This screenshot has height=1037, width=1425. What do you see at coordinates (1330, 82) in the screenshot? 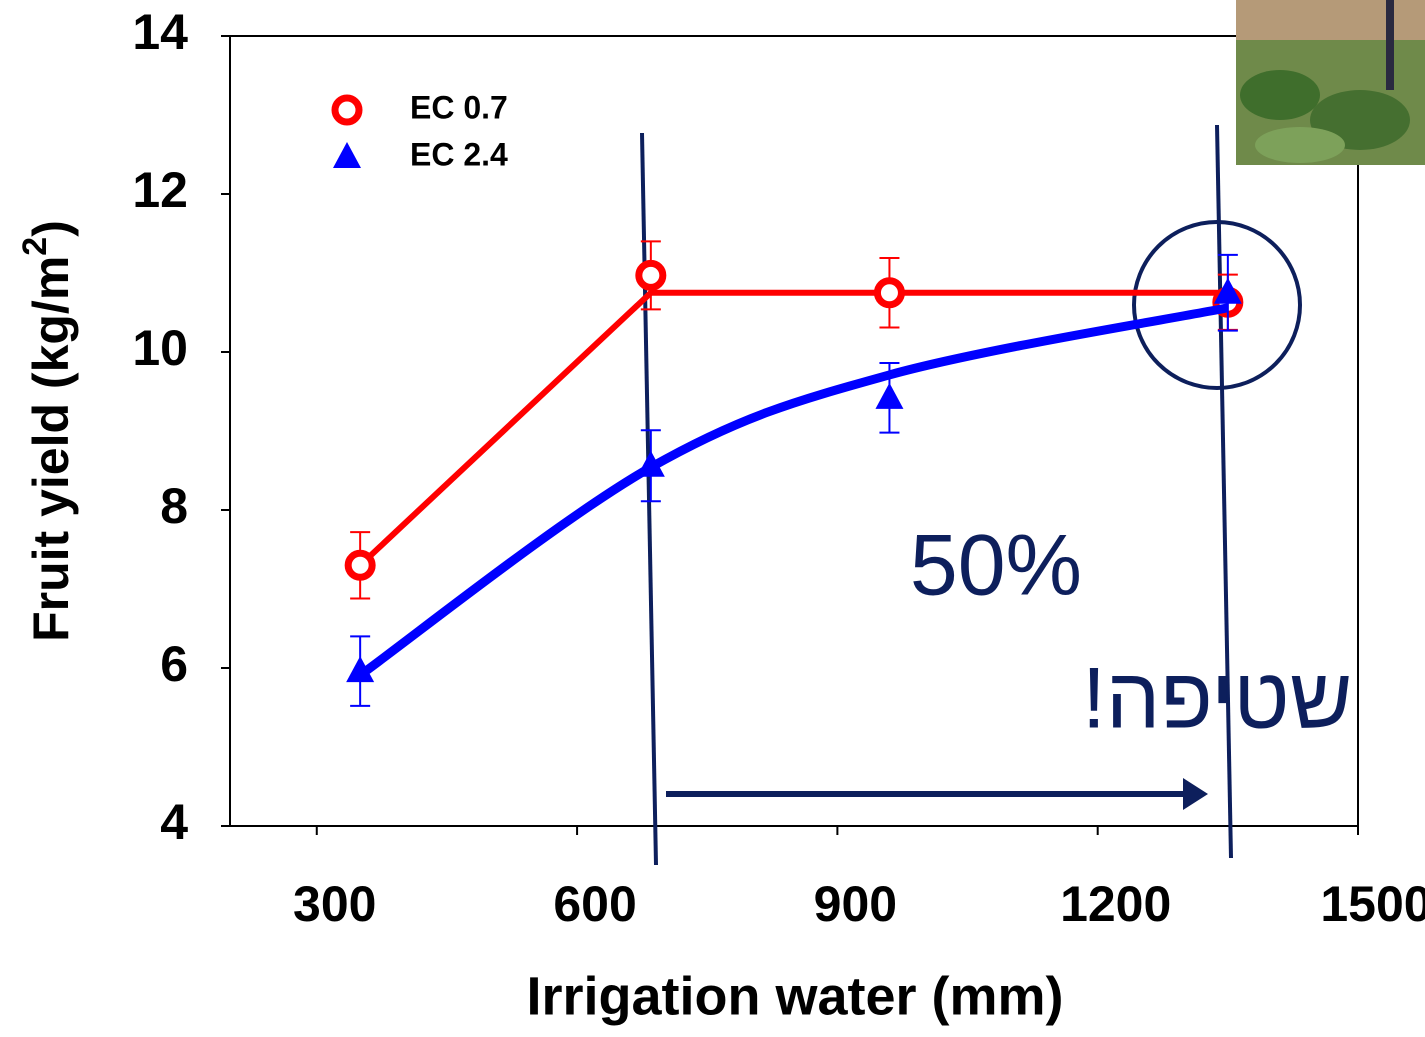
I see `photo` at bounding box center [1330, 82].